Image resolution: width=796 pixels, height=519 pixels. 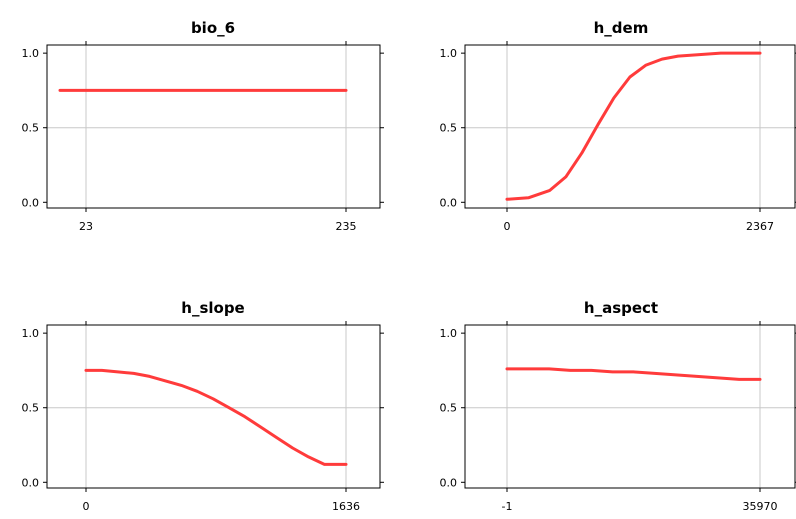 What do you see at coordinates (346, 226) in the screenshot?
I see `x-tick-label: 235` at bounding box center [346, 226].